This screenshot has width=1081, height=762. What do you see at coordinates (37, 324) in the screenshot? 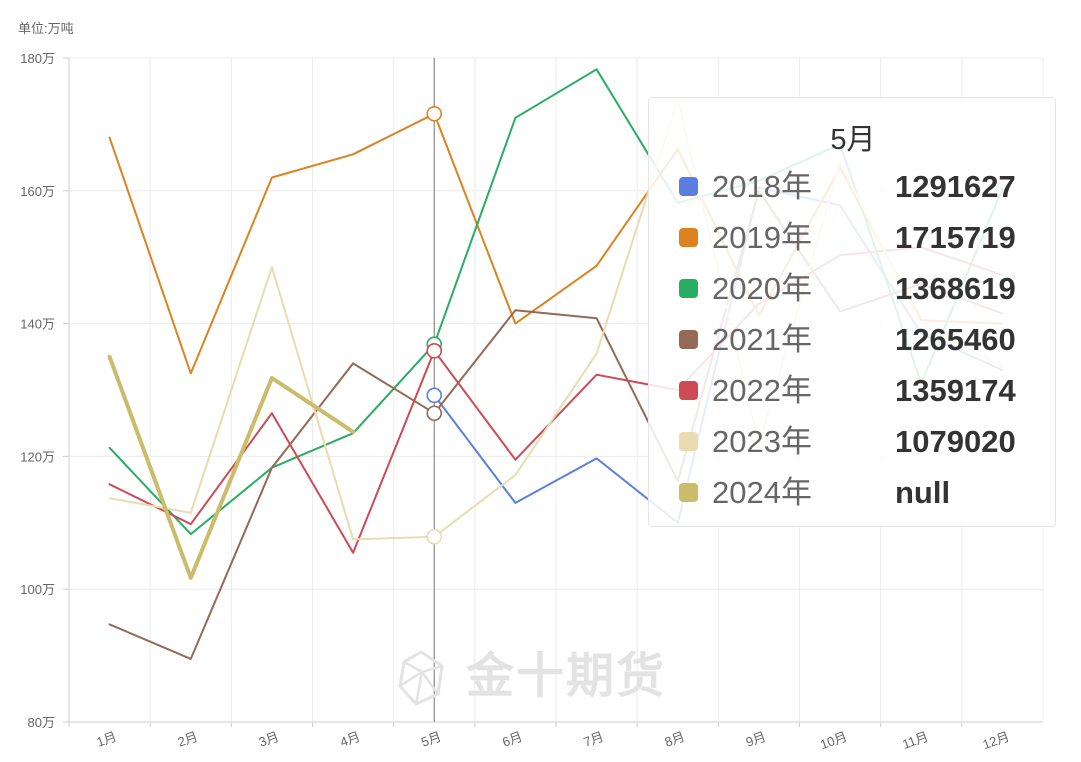
I see `y-tick-label: 140万` at bounding box center [37, 324].